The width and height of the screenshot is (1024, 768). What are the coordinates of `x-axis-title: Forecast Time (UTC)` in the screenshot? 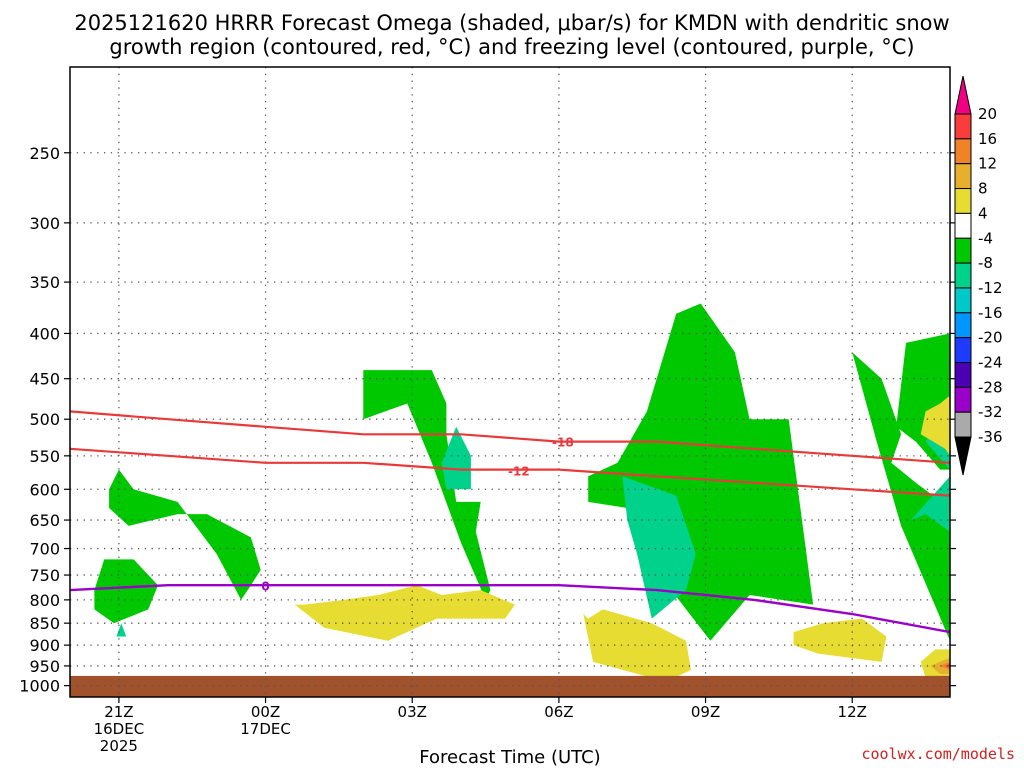 It's located at (509, 757).